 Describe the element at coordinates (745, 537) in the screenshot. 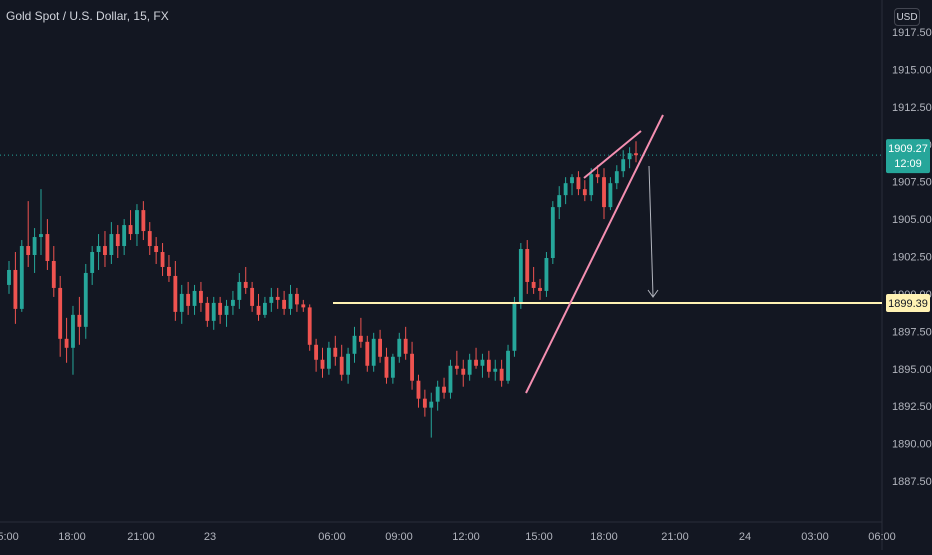

I see `x-tick-label: 24` at that location.